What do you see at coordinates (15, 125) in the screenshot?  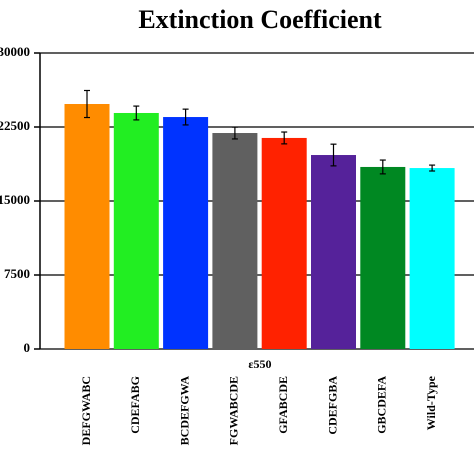 I see `y-tick-label: 22500` at bounding box center [15, 125].